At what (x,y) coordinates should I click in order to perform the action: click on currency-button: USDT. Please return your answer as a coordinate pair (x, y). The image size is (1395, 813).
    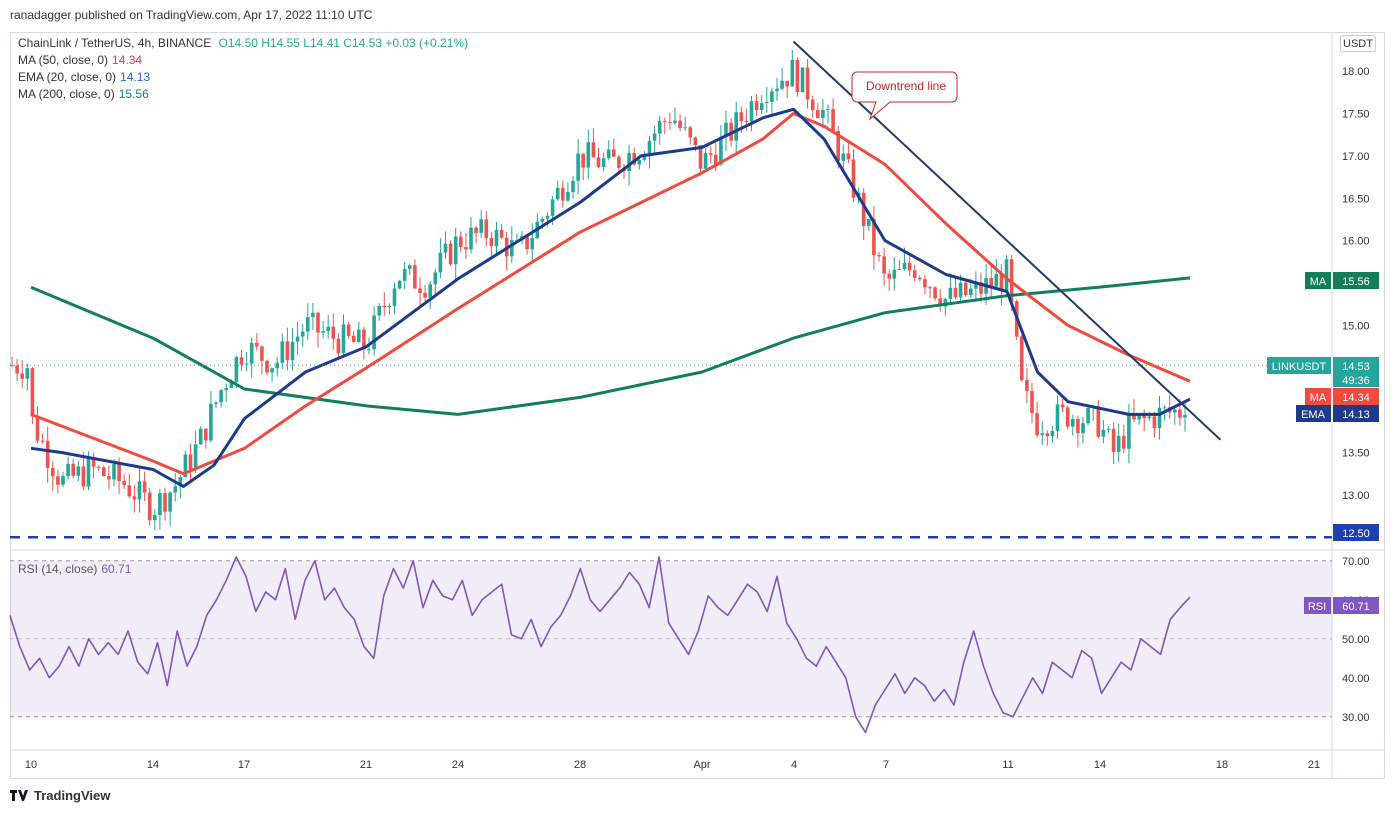
    Looking at the image, I should click on (1358, 43).